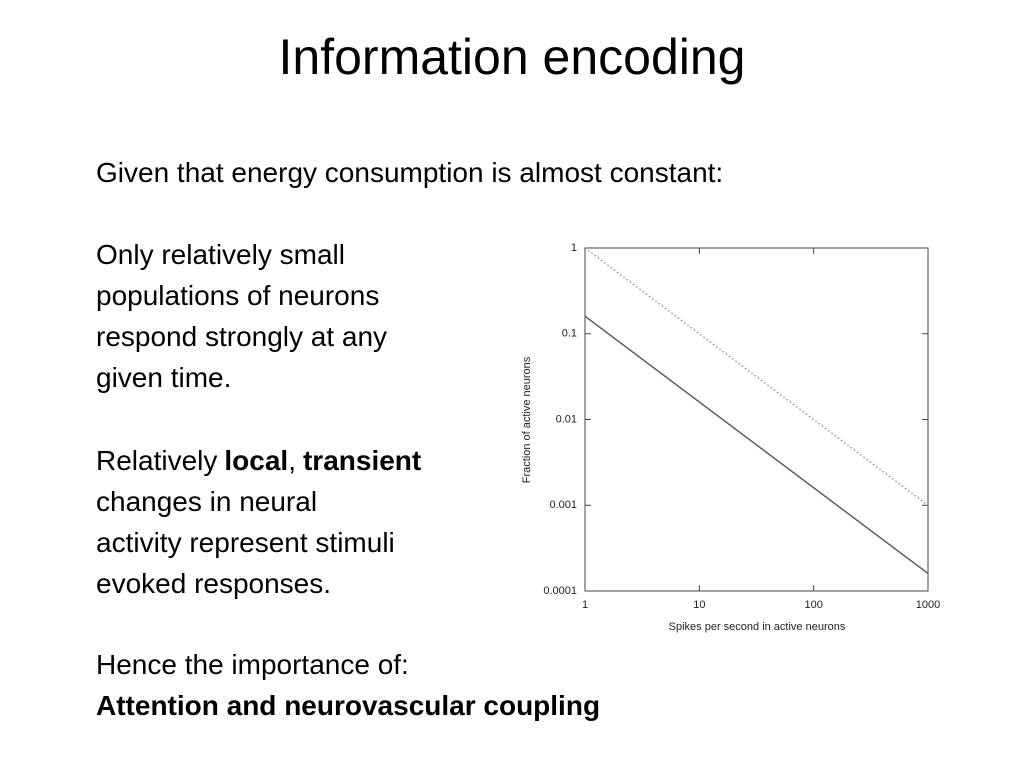  I want to click on x-axis-label: Spikes per second in active neurons, so click(757, 627).